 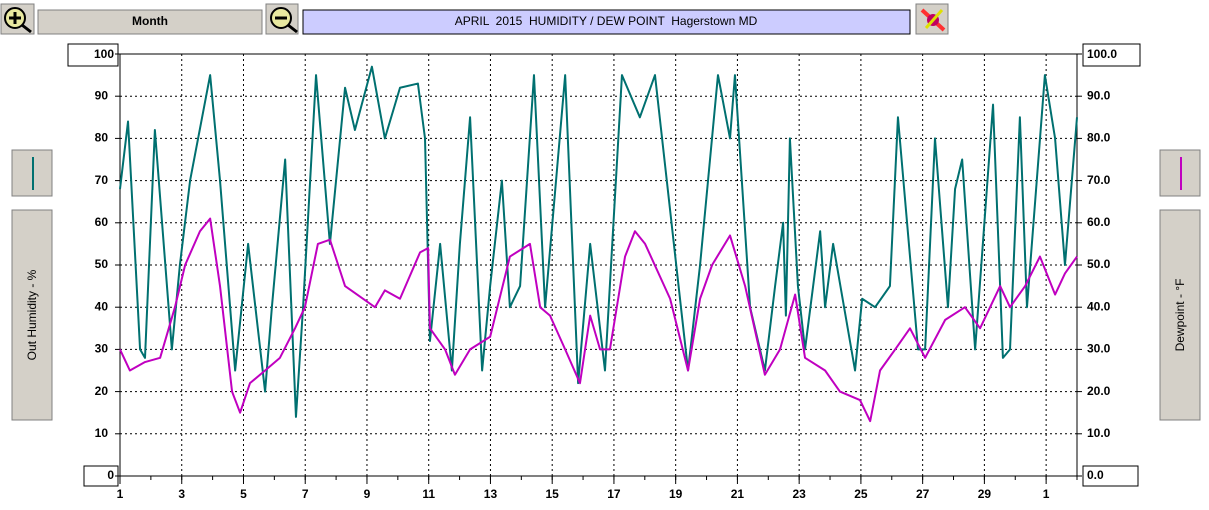 I want to click on y2-tick-label: 10.0, so click(x=1099, y=433).